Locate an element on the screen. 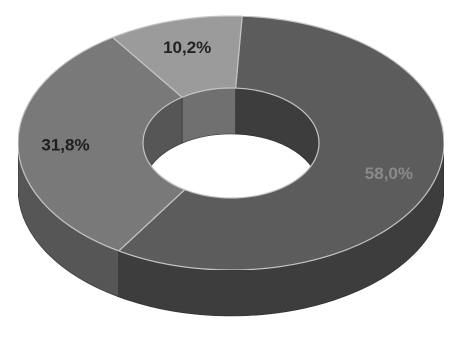 This screenshot has width=462, height=340. slice-label-0: 58,0% is located at coordinates (389, 173).